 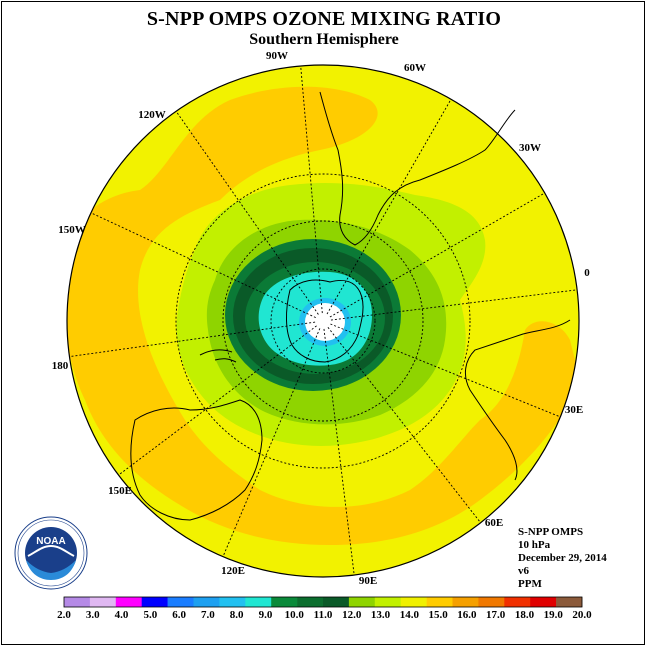 I want to click on colorbar-frame, so click(x=323, y=602).